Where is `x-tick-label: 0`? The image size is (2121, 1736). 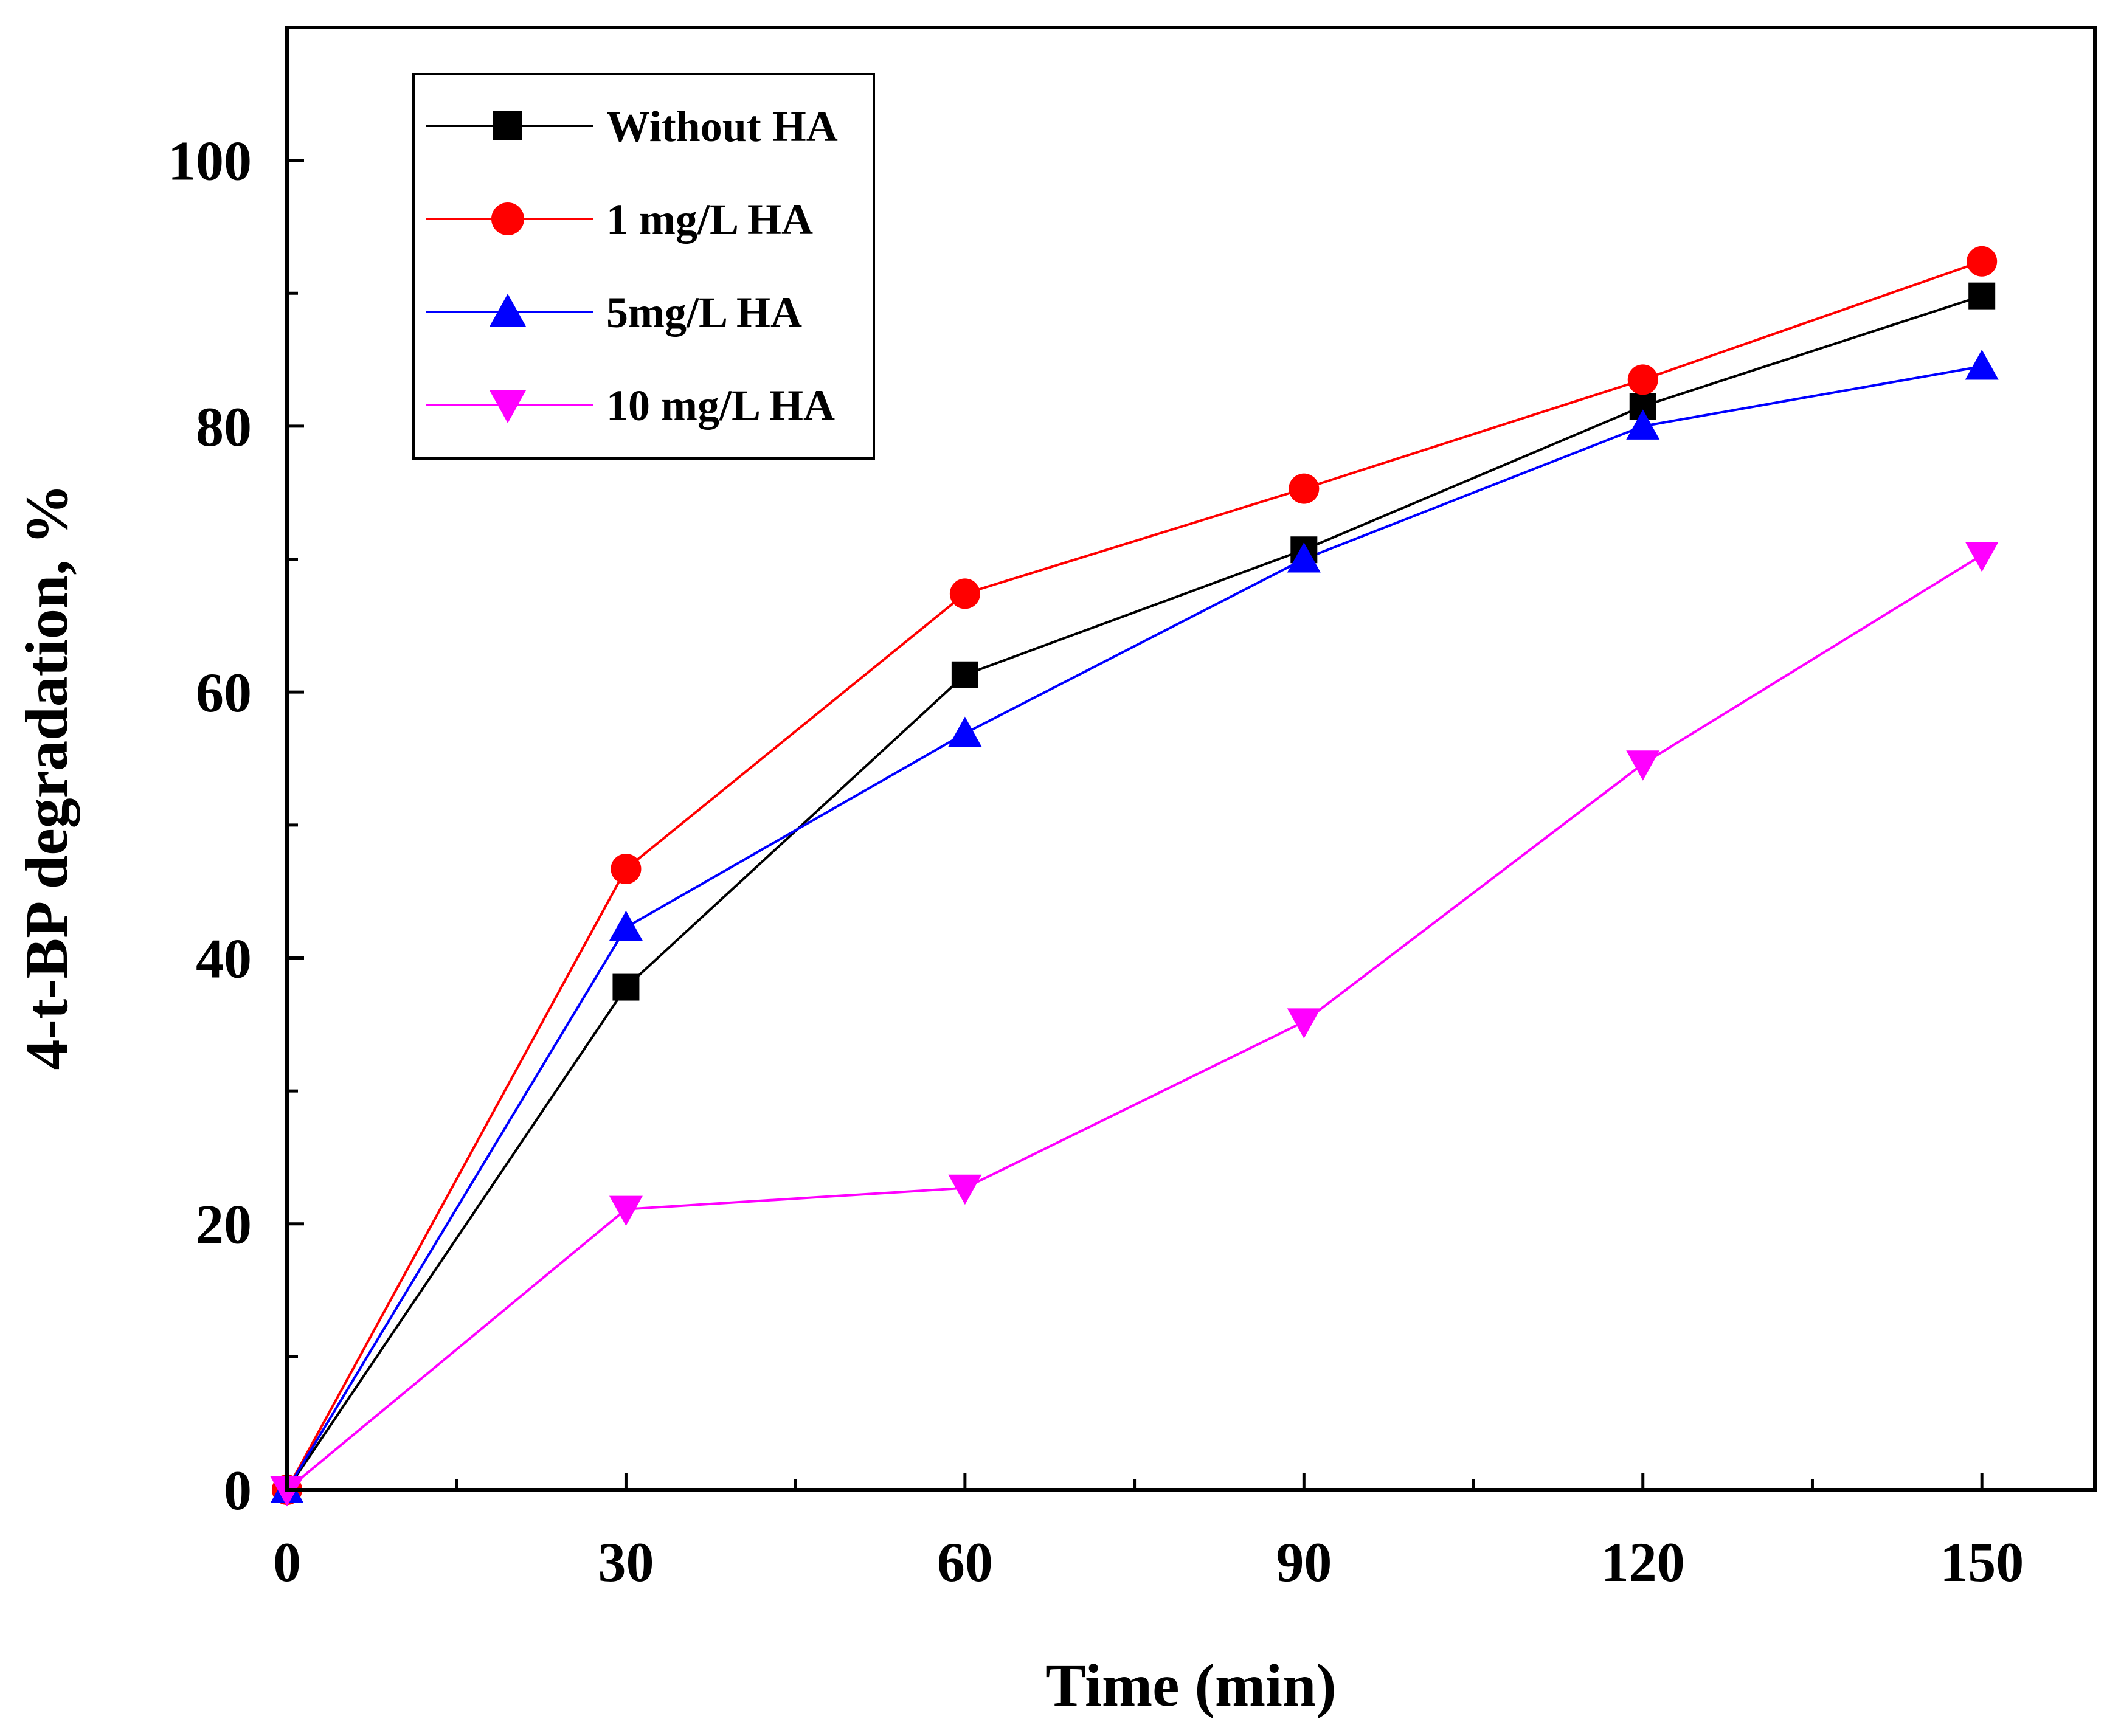
x-tick-label: 0 is located at coordinates (287, 1562).